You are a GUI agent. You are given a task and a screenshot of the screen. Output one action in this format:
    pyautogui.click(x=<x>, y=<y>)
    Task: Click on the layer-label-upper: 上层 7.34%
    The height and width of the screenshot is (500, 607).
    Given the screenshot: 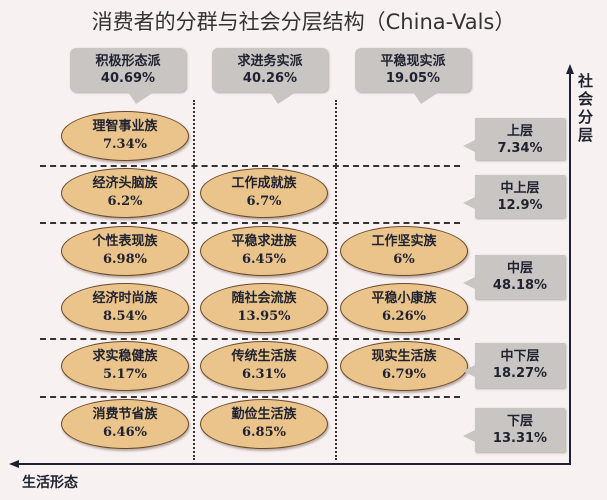 What is the action you would take?
    pyautogui.click(x=514, y=139)
    